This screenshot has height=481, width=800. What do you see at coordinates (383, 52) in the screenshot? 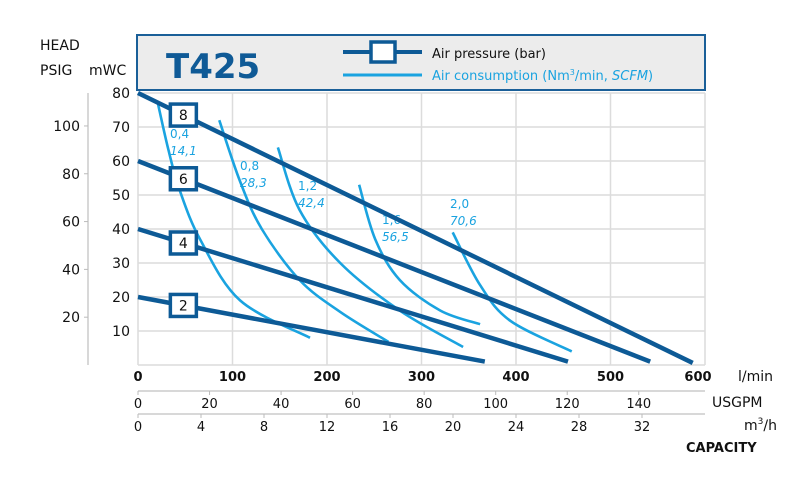
I see `legend-pressure-marker` at bounding box center [383, 52].